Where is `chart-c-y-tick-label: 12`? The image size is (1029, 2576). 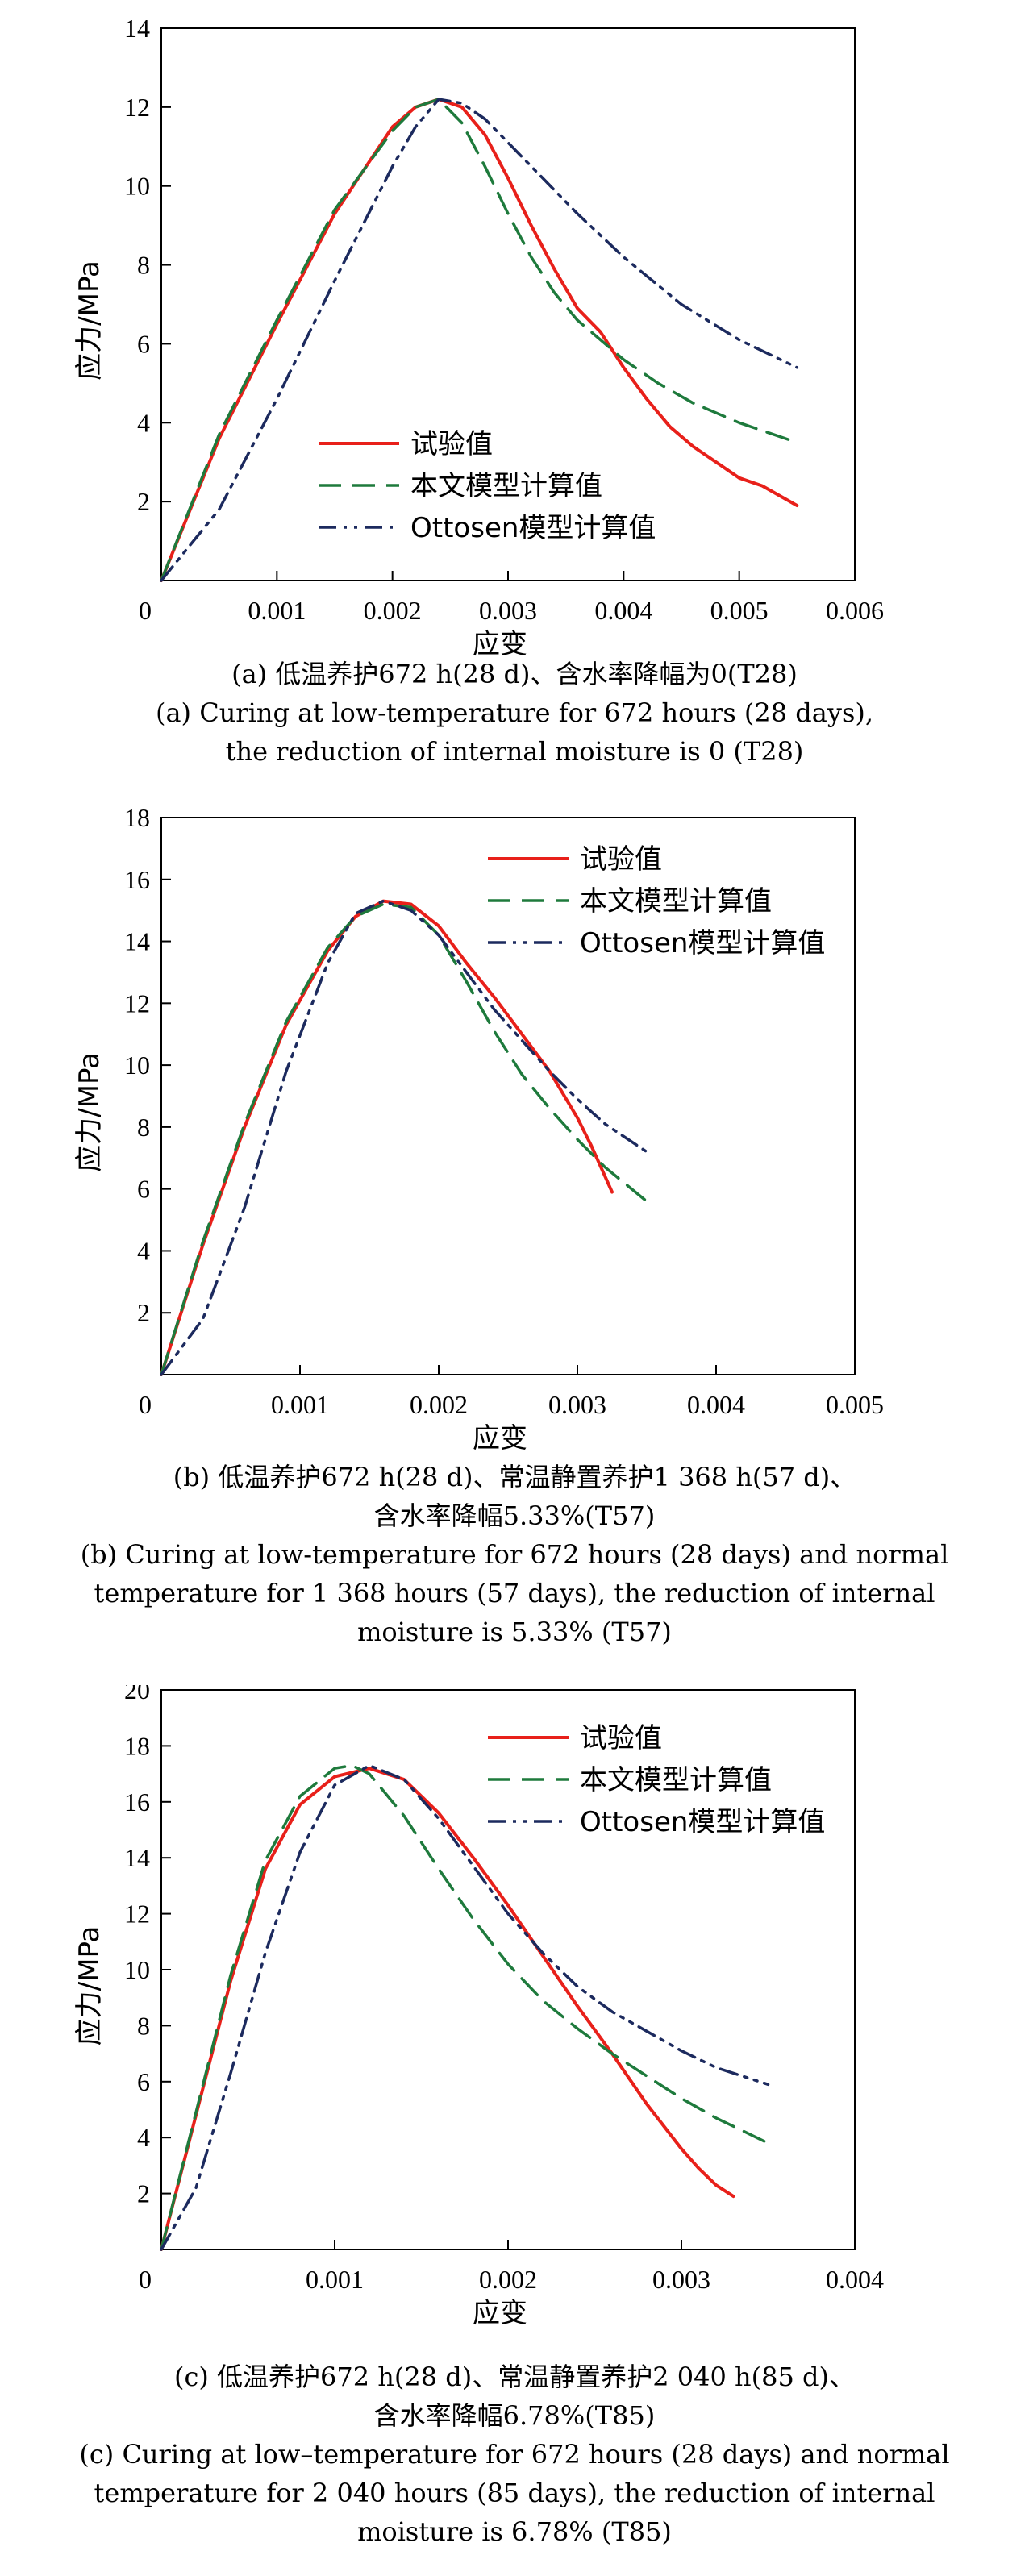
chart-c-y-tick-label: 12 is located at coordinates (137, 1915).